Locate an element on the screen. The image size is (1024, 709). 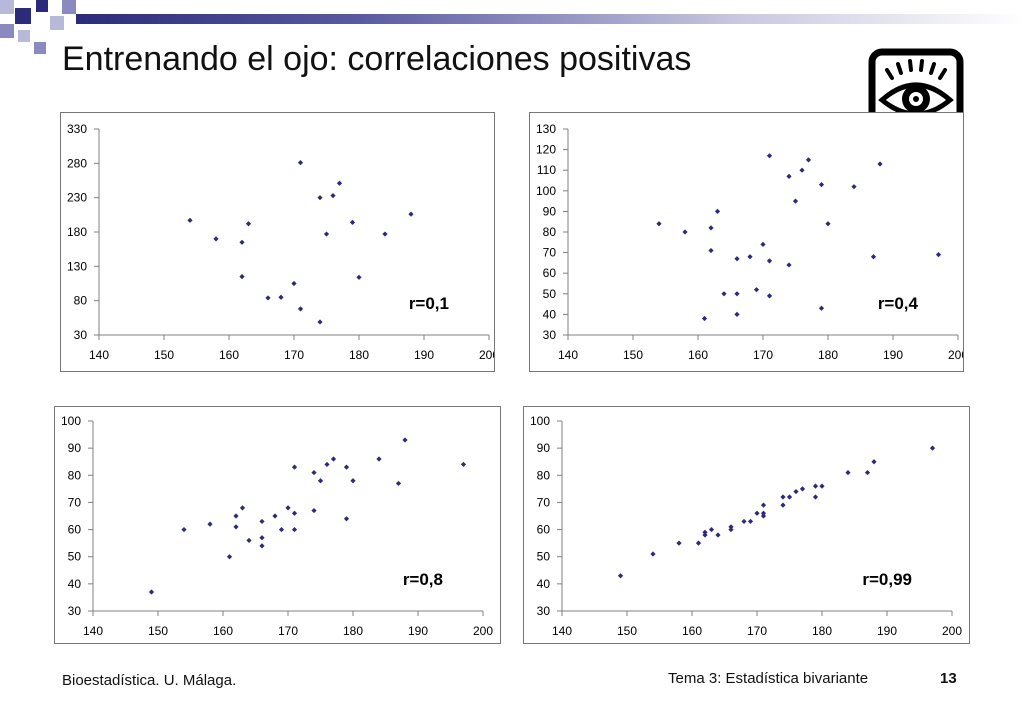
y-tick-label: 80 is located at coordinates (75, 475).